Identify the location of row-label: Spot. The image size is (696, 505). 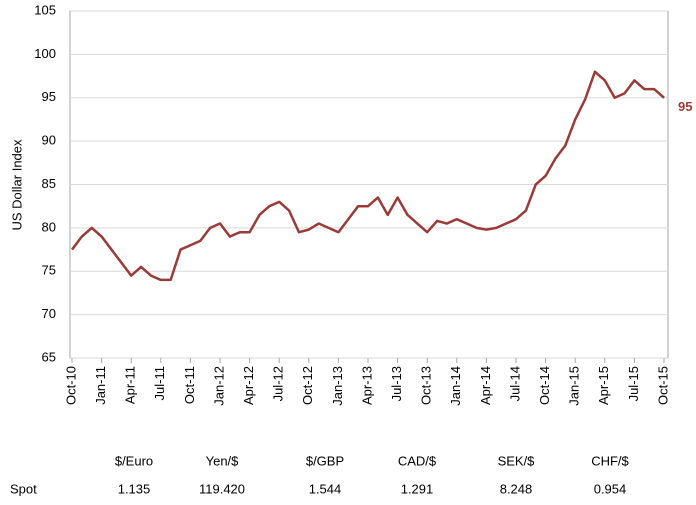
(23, 488).